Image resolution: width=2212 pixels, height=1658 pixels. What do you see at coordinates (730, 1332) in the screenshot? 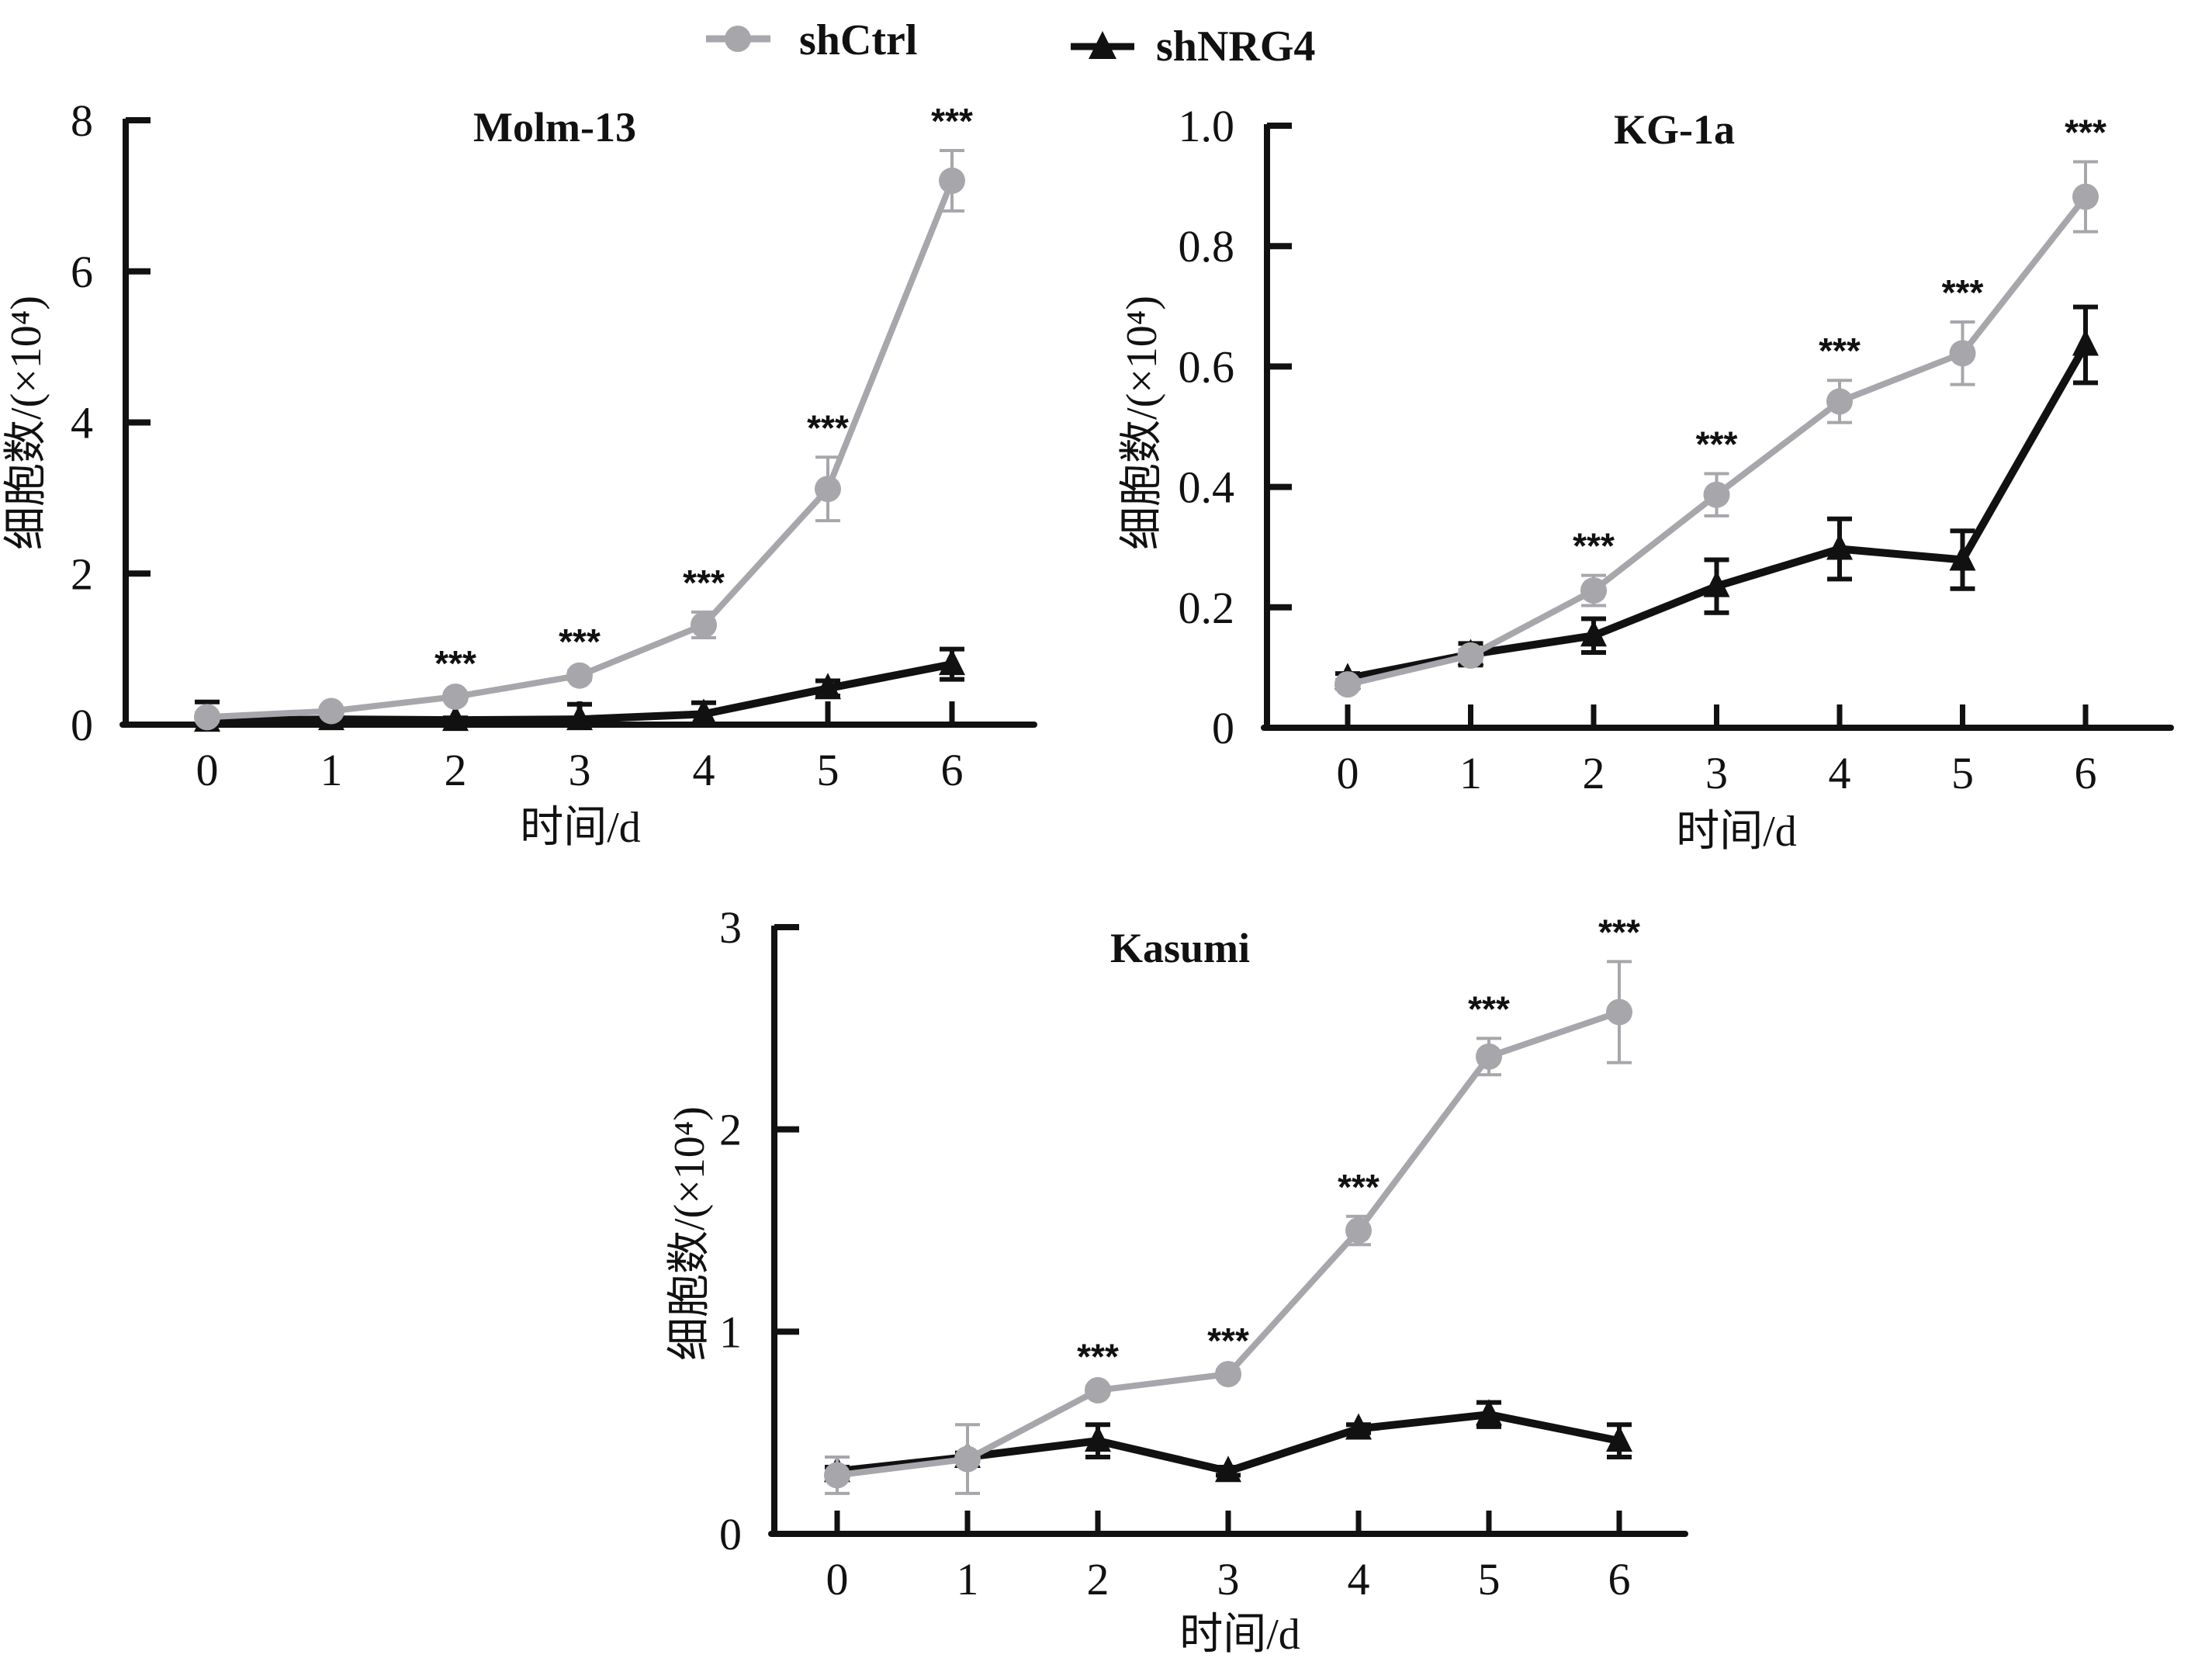
I see `y-tick-label: 1` at bounding box center [730, 1332].